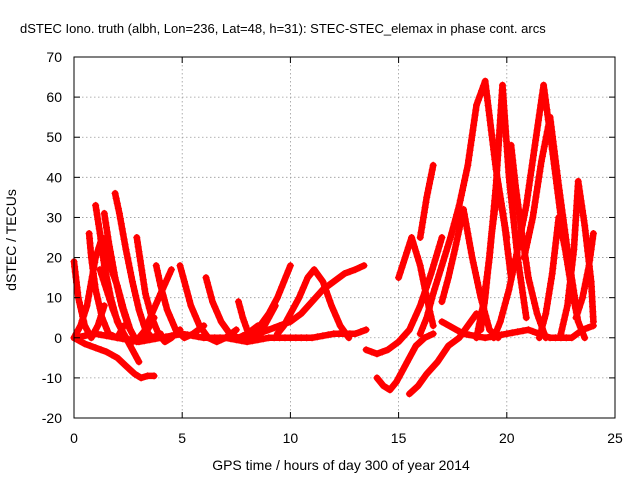  I want to click on y-tick-label: 30, so click(54, 217).